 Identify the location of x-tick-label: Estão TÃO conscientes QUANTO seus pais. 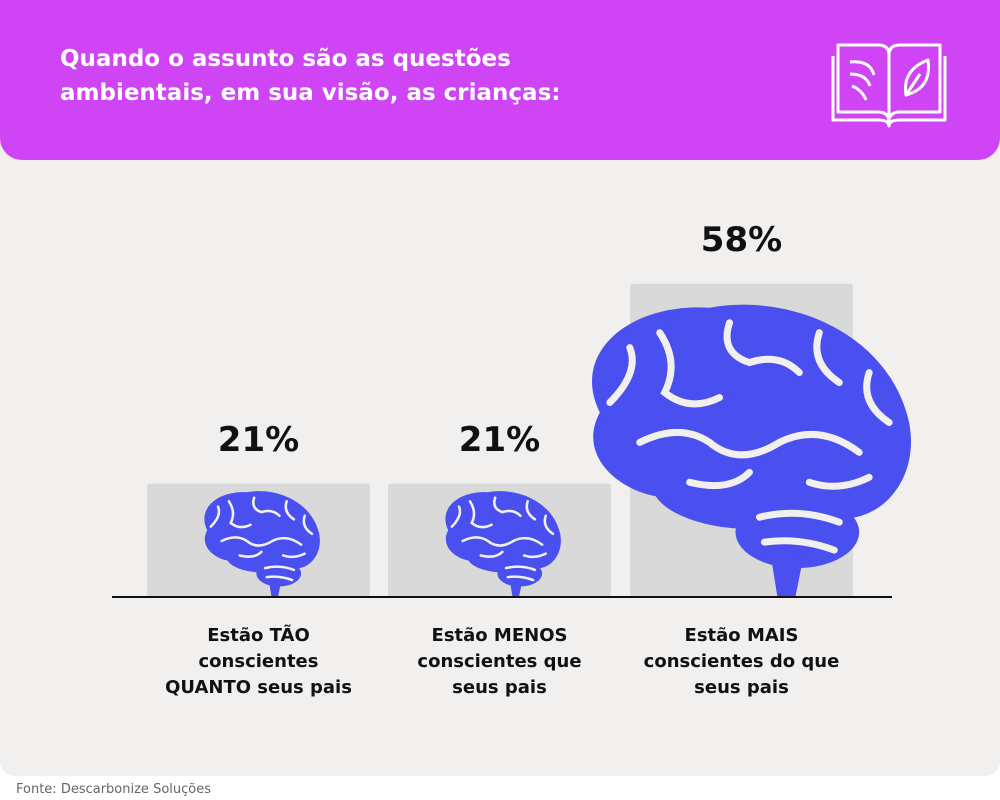
(258, 661).